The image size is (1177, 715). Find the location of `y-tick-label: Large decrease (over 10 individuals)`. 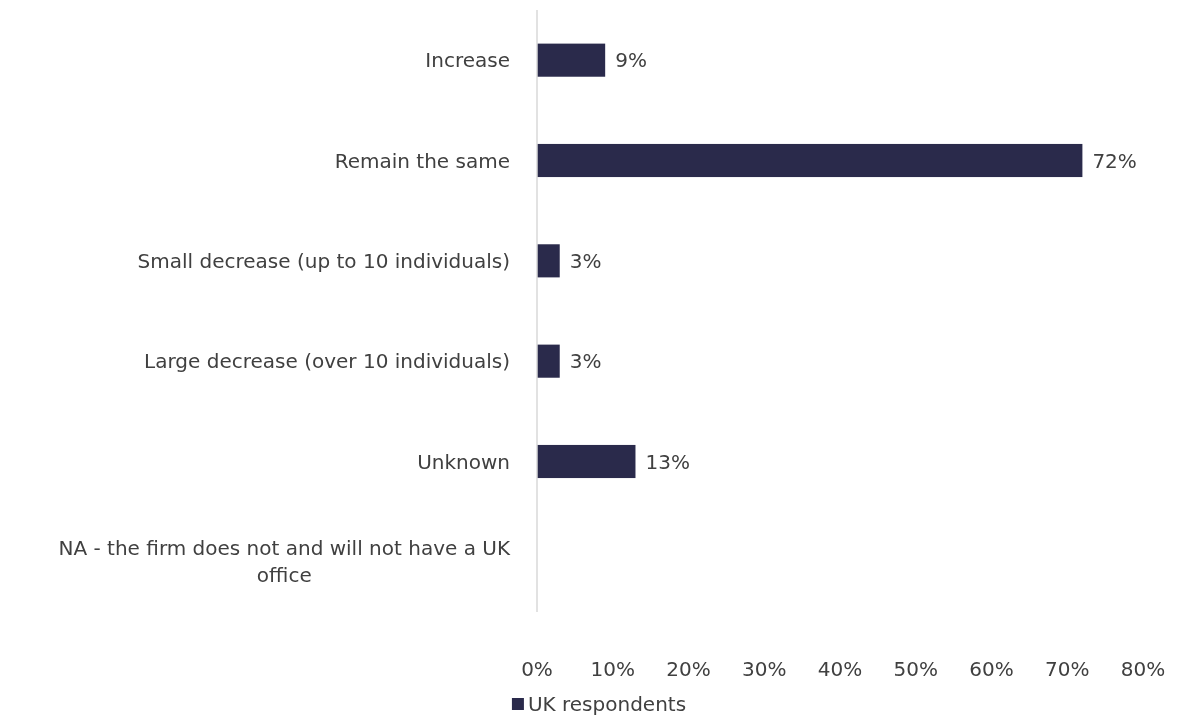

y-tick-label: Large decrease (over 10 individuals) is located at coordinates (327, 361).